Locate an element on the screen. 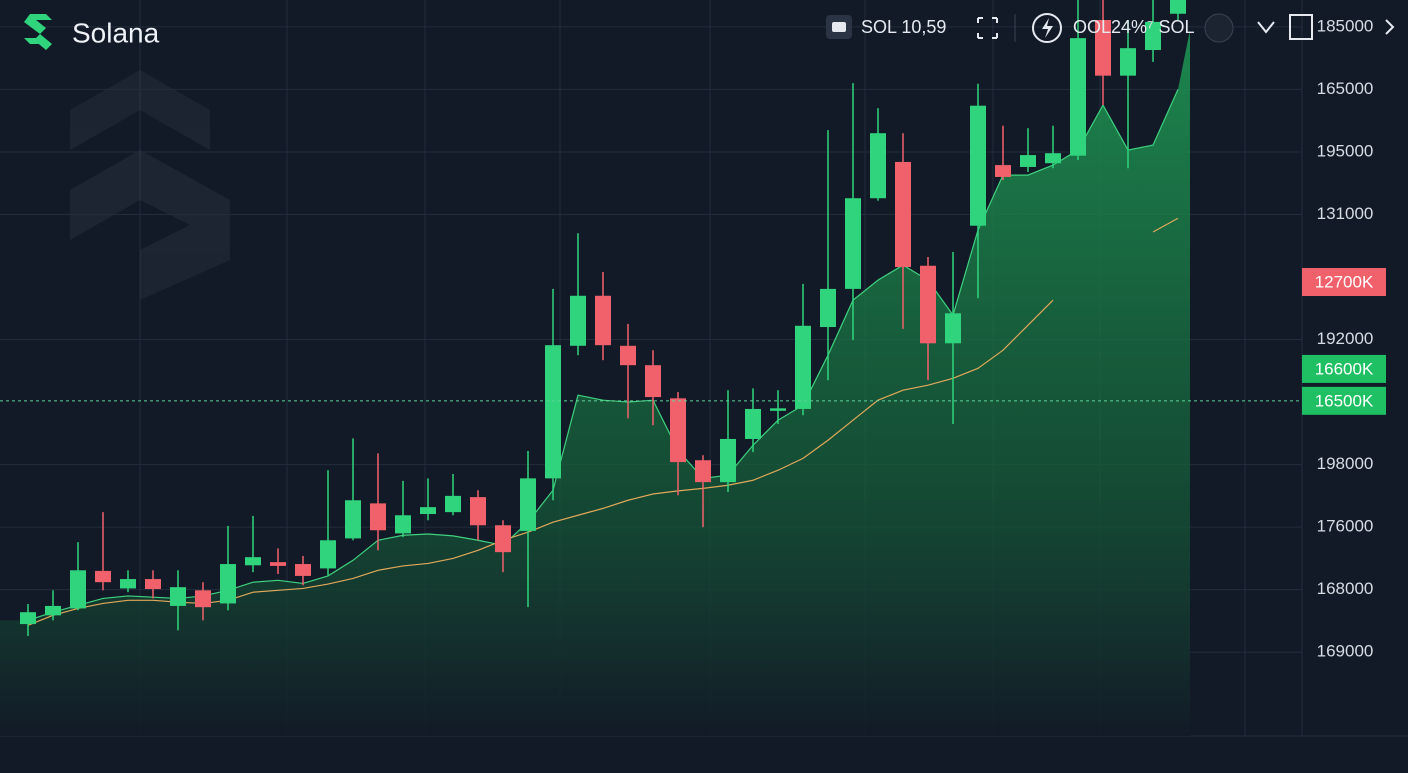 This screenshot has width=1408, height=773. price-badge-label: 16500K is located at coordinates (1344, 400).